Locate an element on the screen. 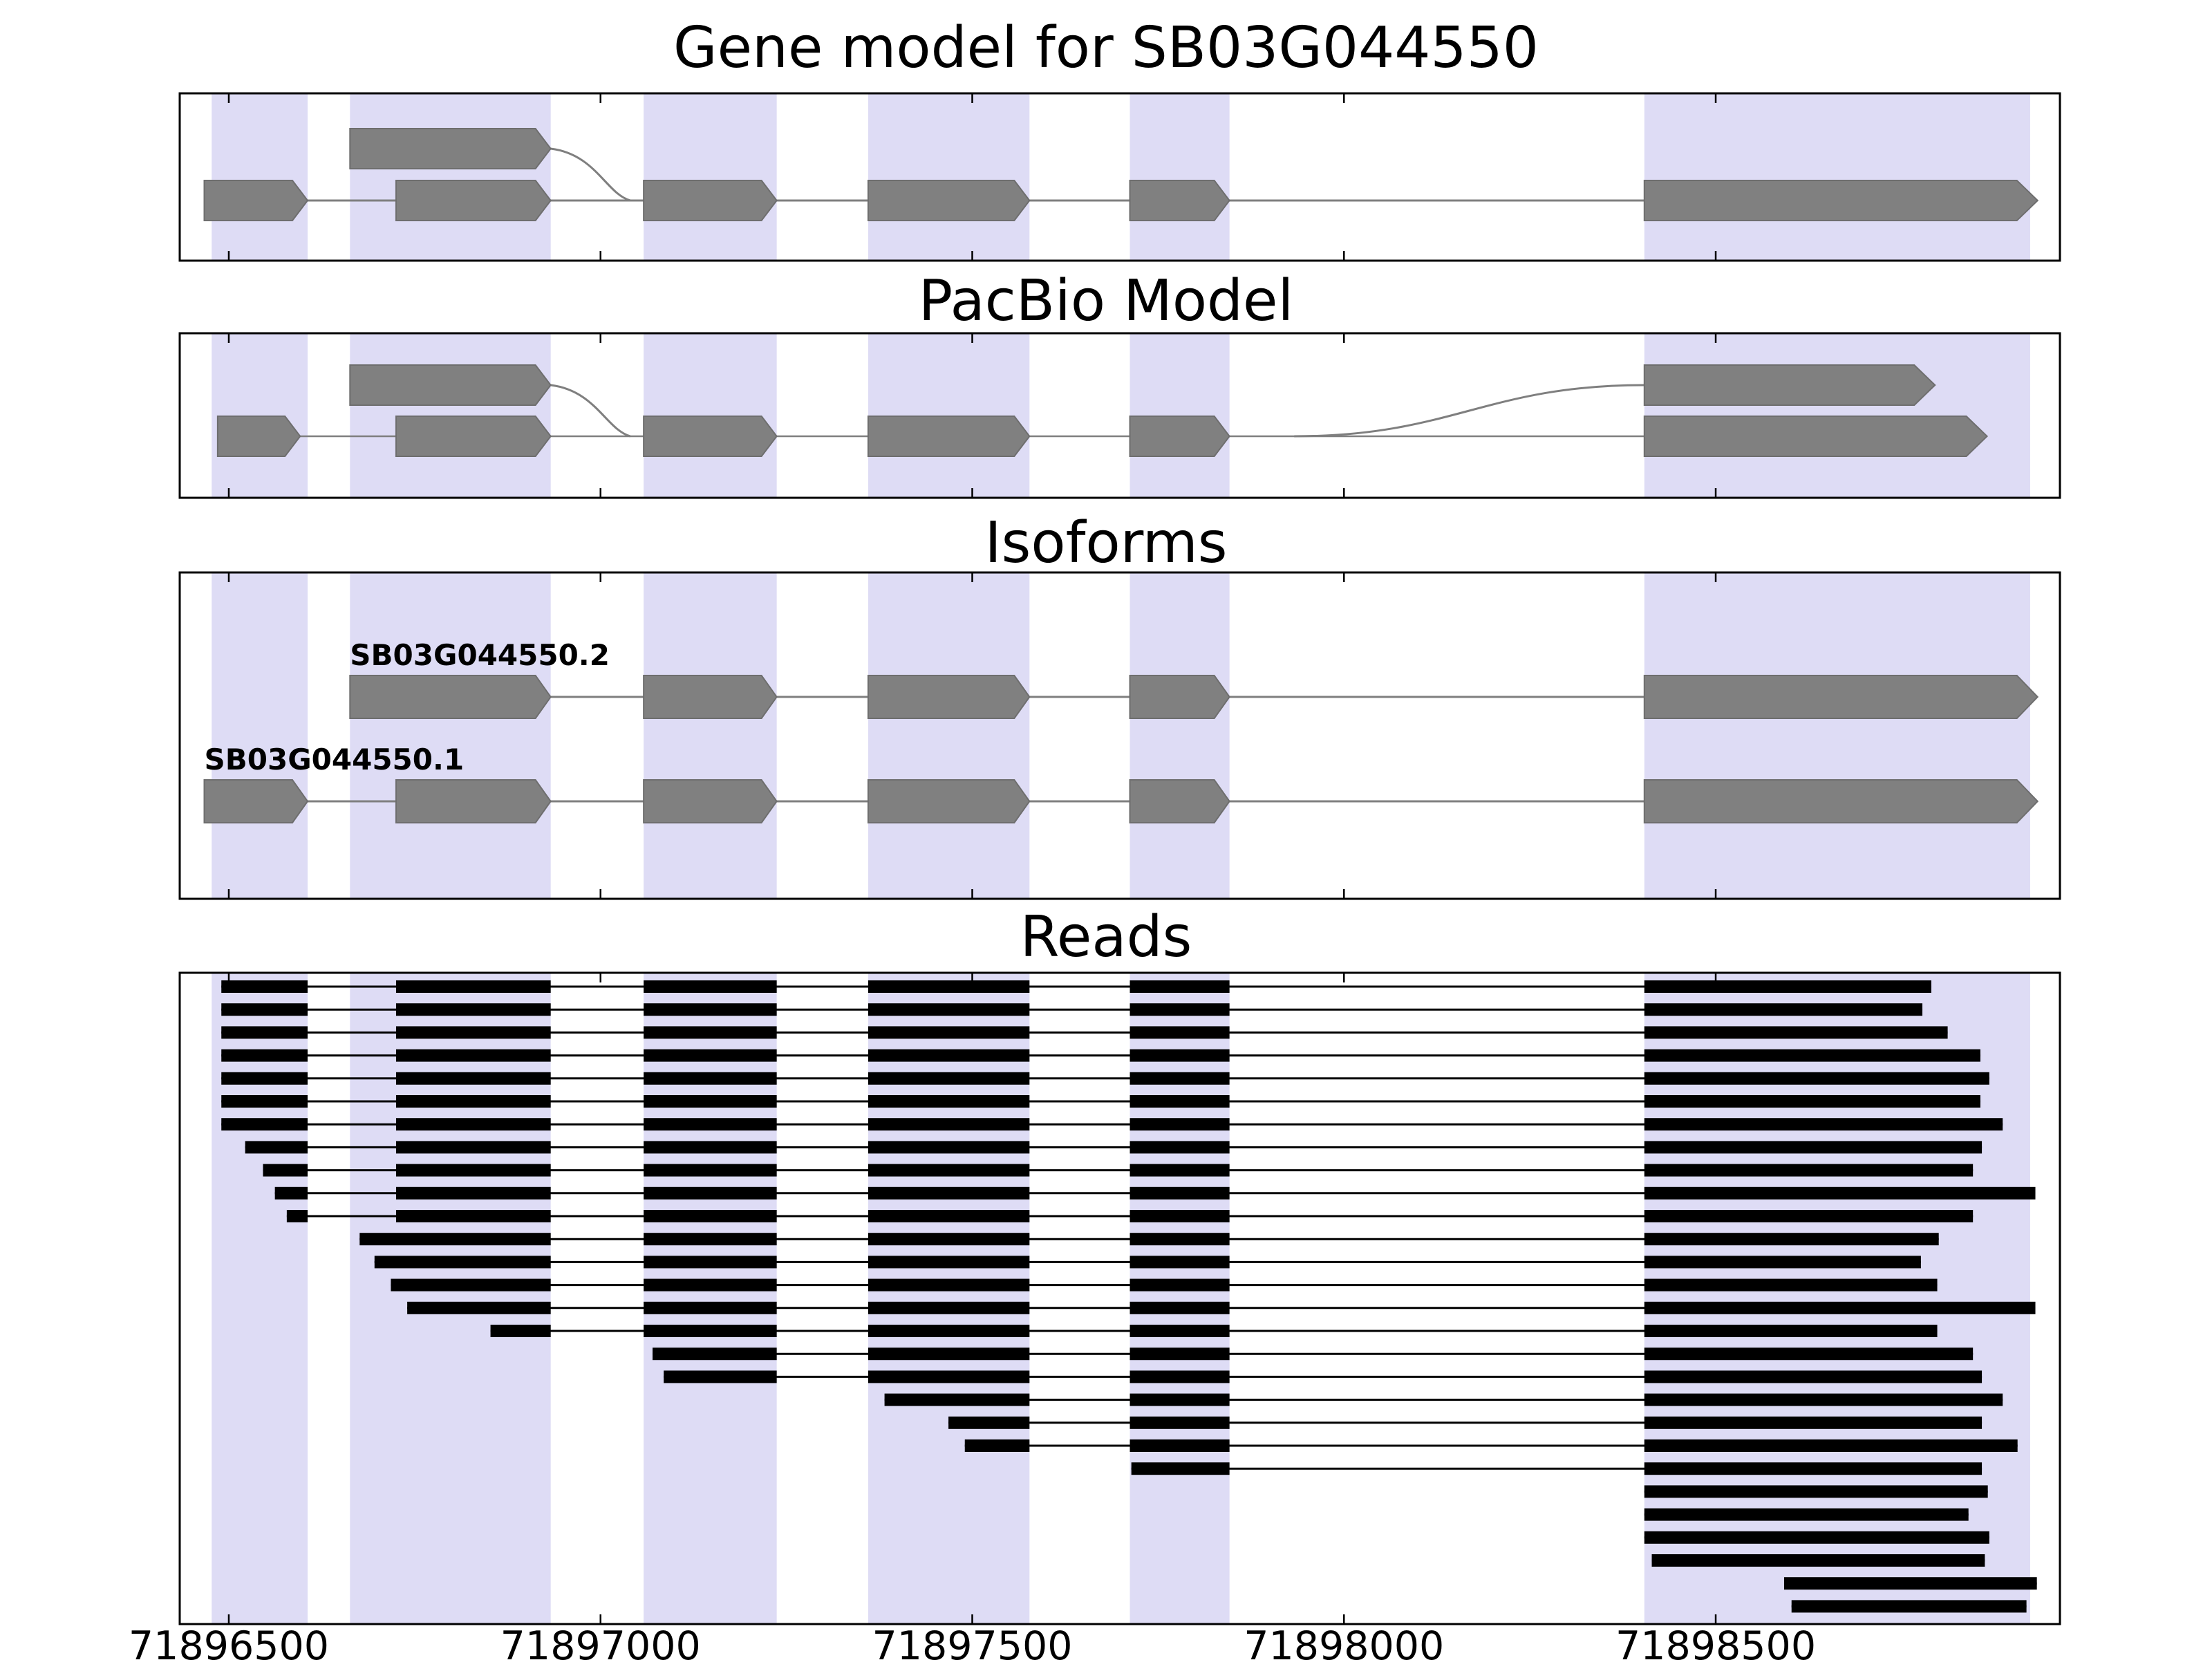 The height and width of the screenshot is (1669, 2212). top-last-exon is located at coordinates (1789, 385).